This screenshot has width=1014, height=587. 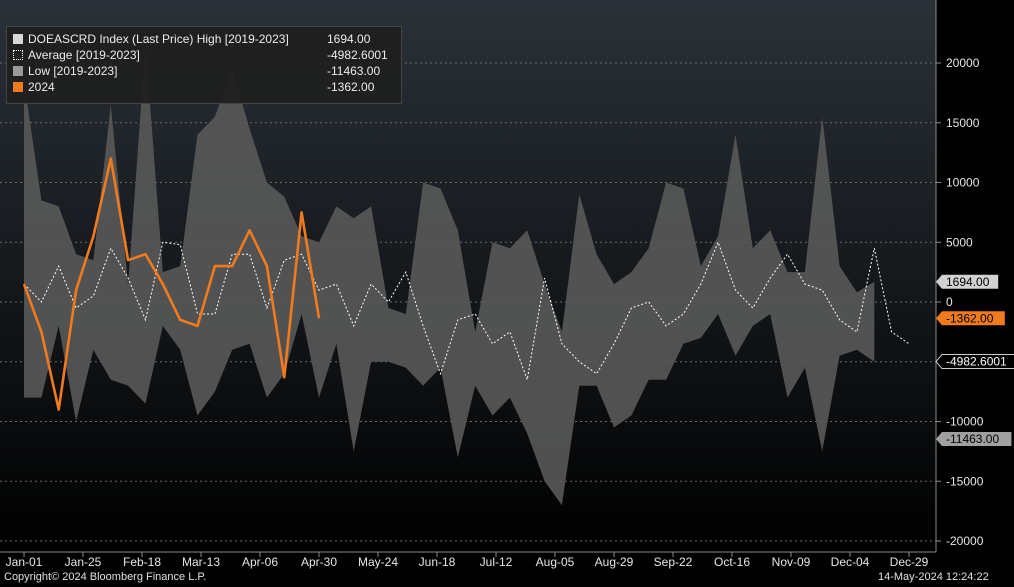 I want to click on y-tick-label-1: 15000, so click(x=963, y=123).